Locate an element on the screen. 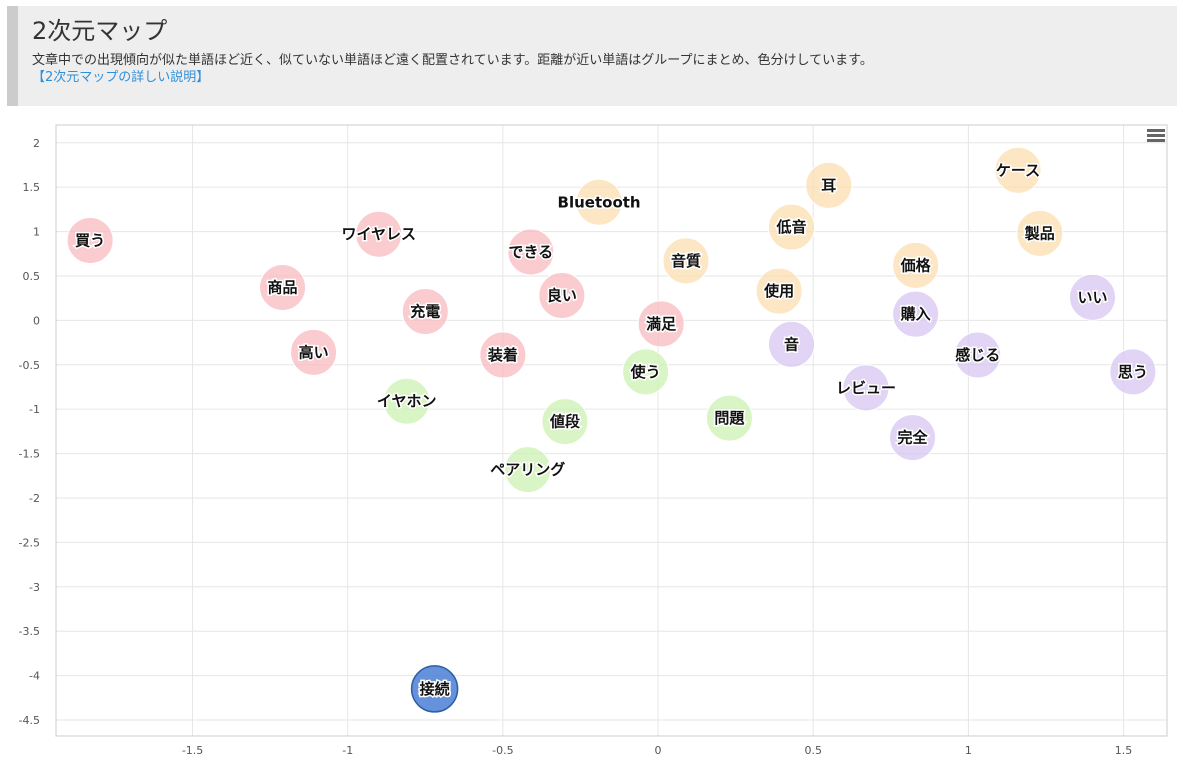 The width and height of the screenshot is (1183, 774). data-point: ワイヤレス is located at coordinates (379, 234).